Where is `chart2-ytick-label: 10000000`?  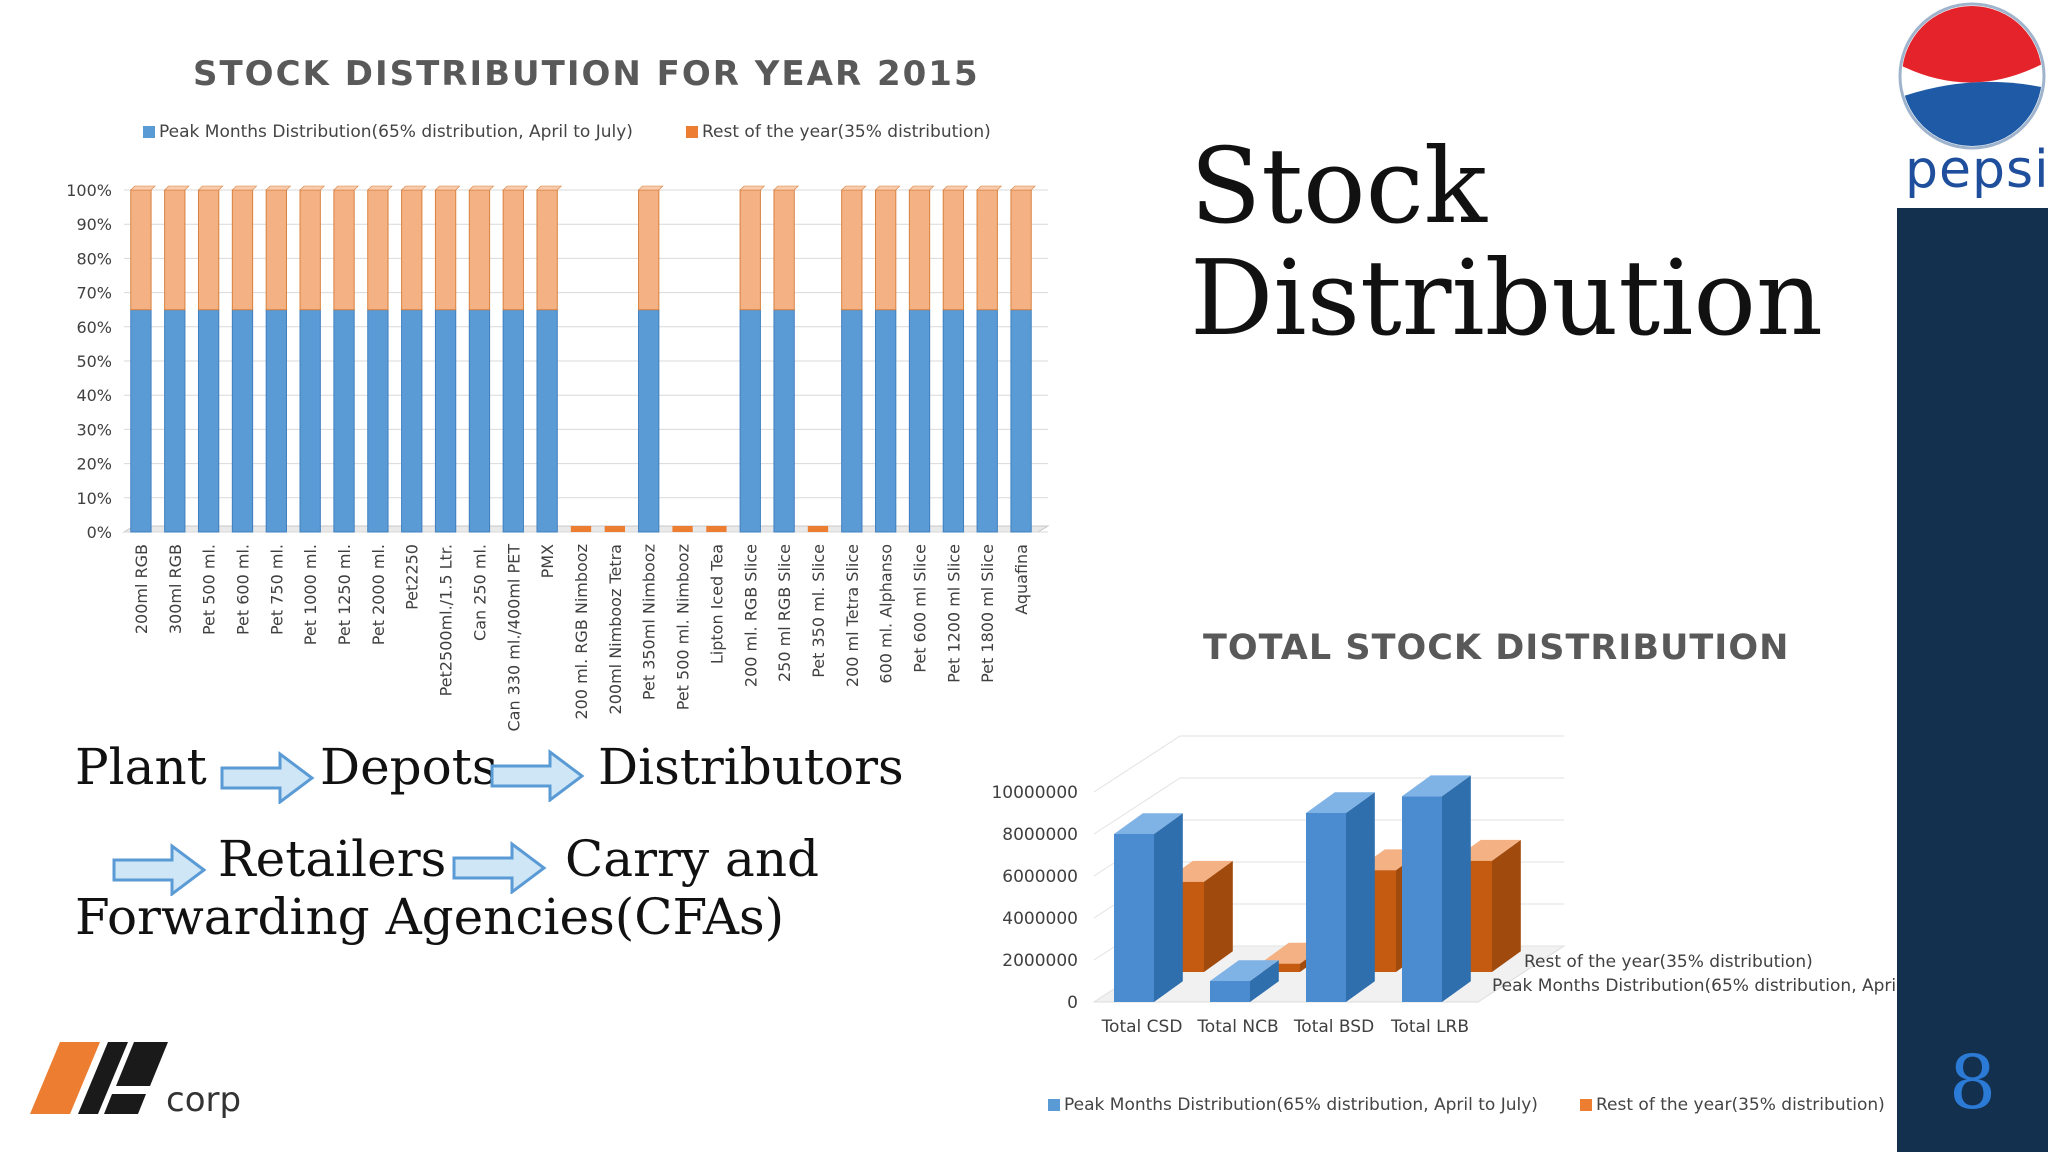
chart2-ytick-label: 10000000 is located at coordinates (1034, 793).